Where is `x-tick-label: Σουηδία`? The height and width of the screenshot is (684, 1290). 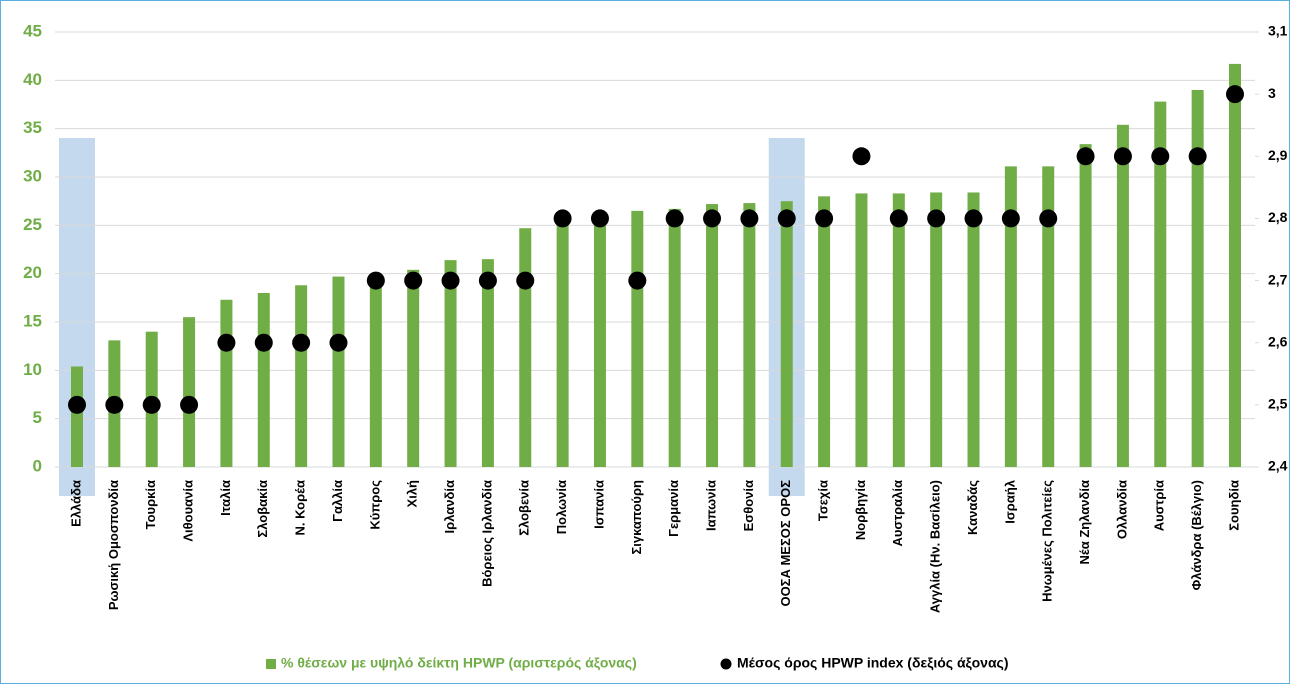 x-tick-label: Σουηδία is located at coordinates (1233, 505).